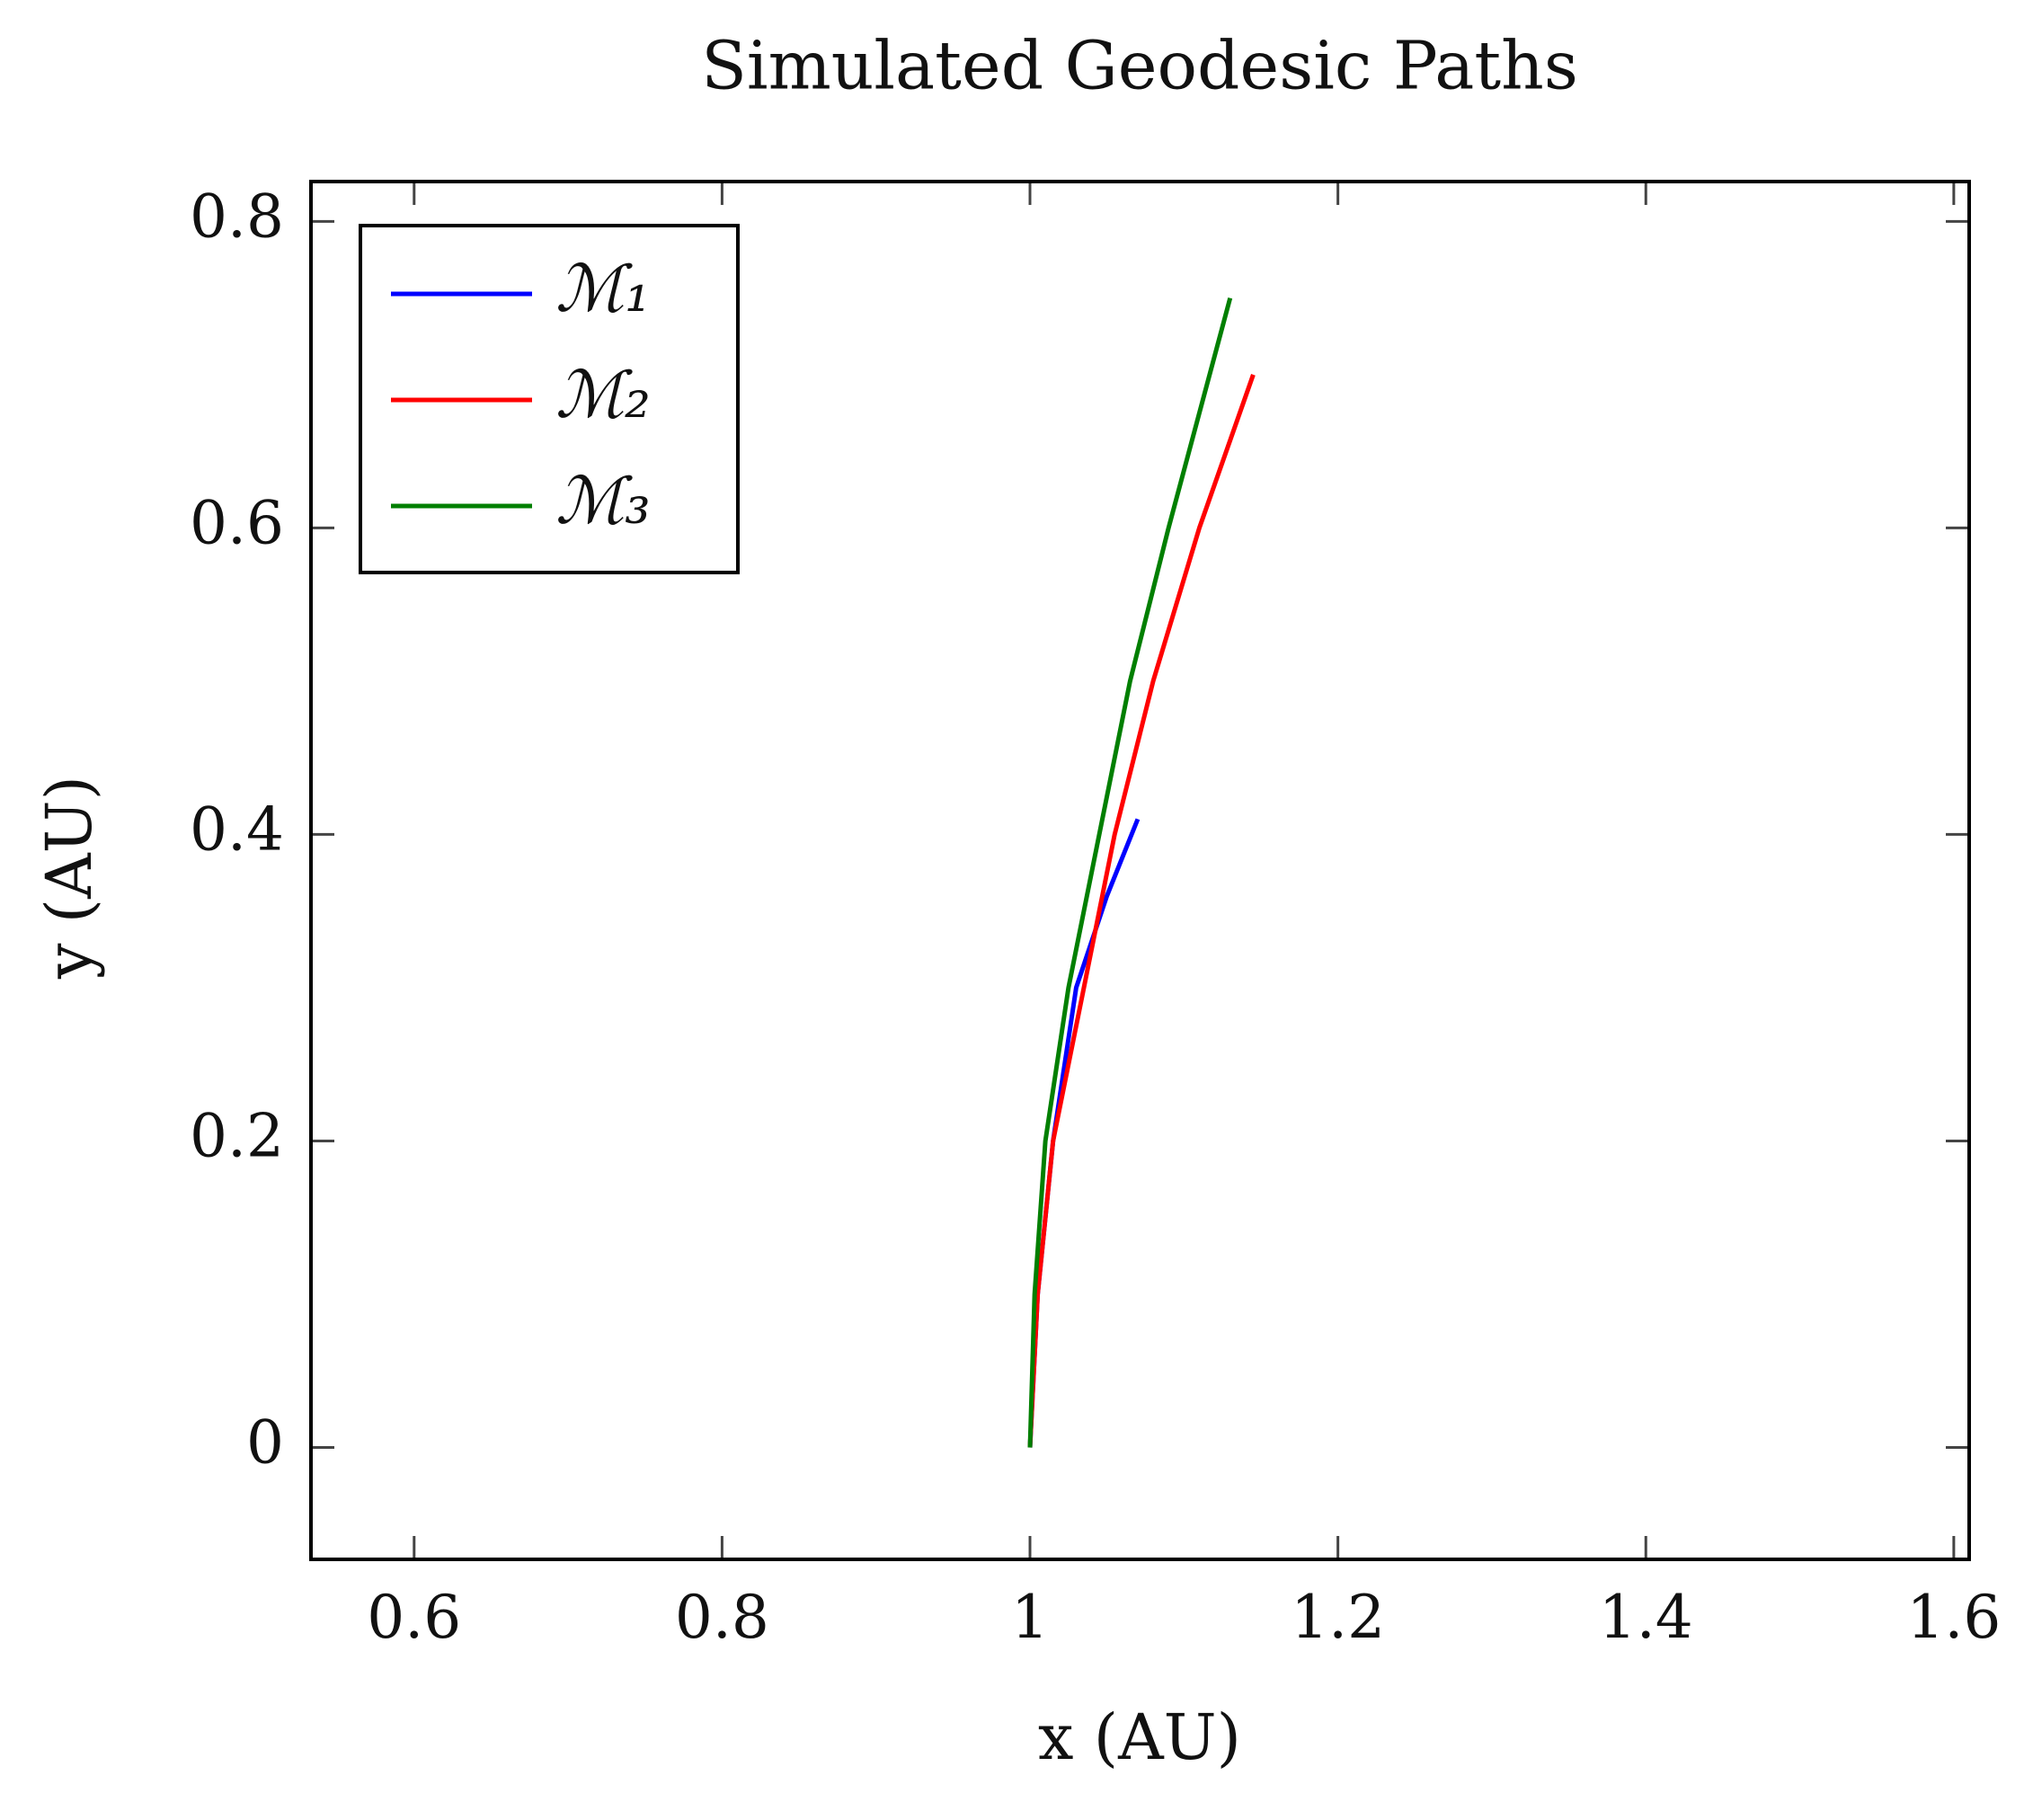  I want to click on legend-label: ℳ₁, so click(603, 288).